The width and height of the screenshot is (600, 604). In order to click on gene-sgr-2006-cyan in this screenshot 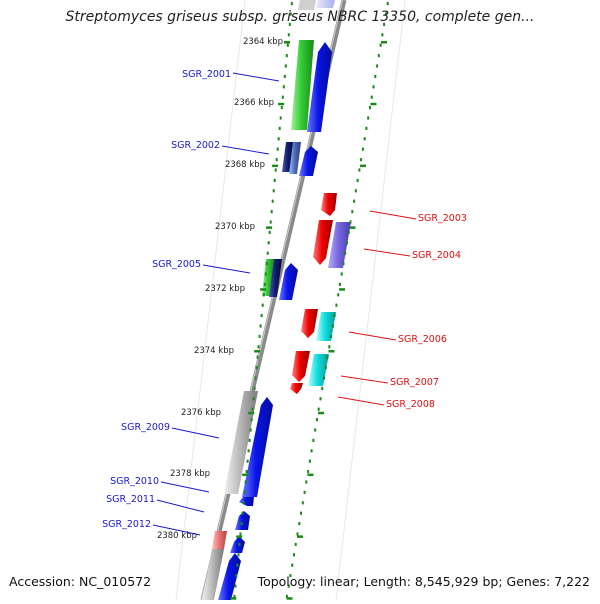, I will do `click(326, 326)`.